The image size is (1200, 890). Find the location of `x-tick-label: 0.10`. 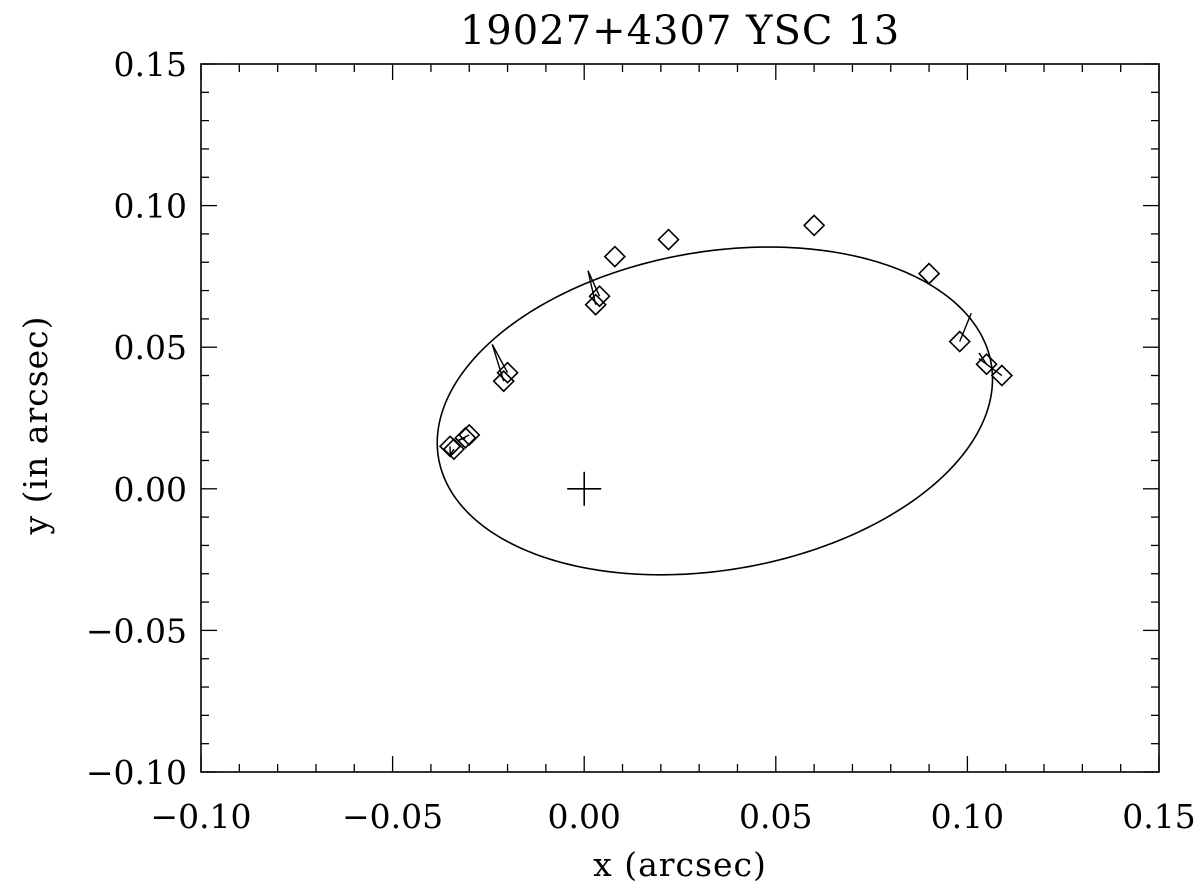

x-tick-label: 0.10 is located at coordinates (967, 816).